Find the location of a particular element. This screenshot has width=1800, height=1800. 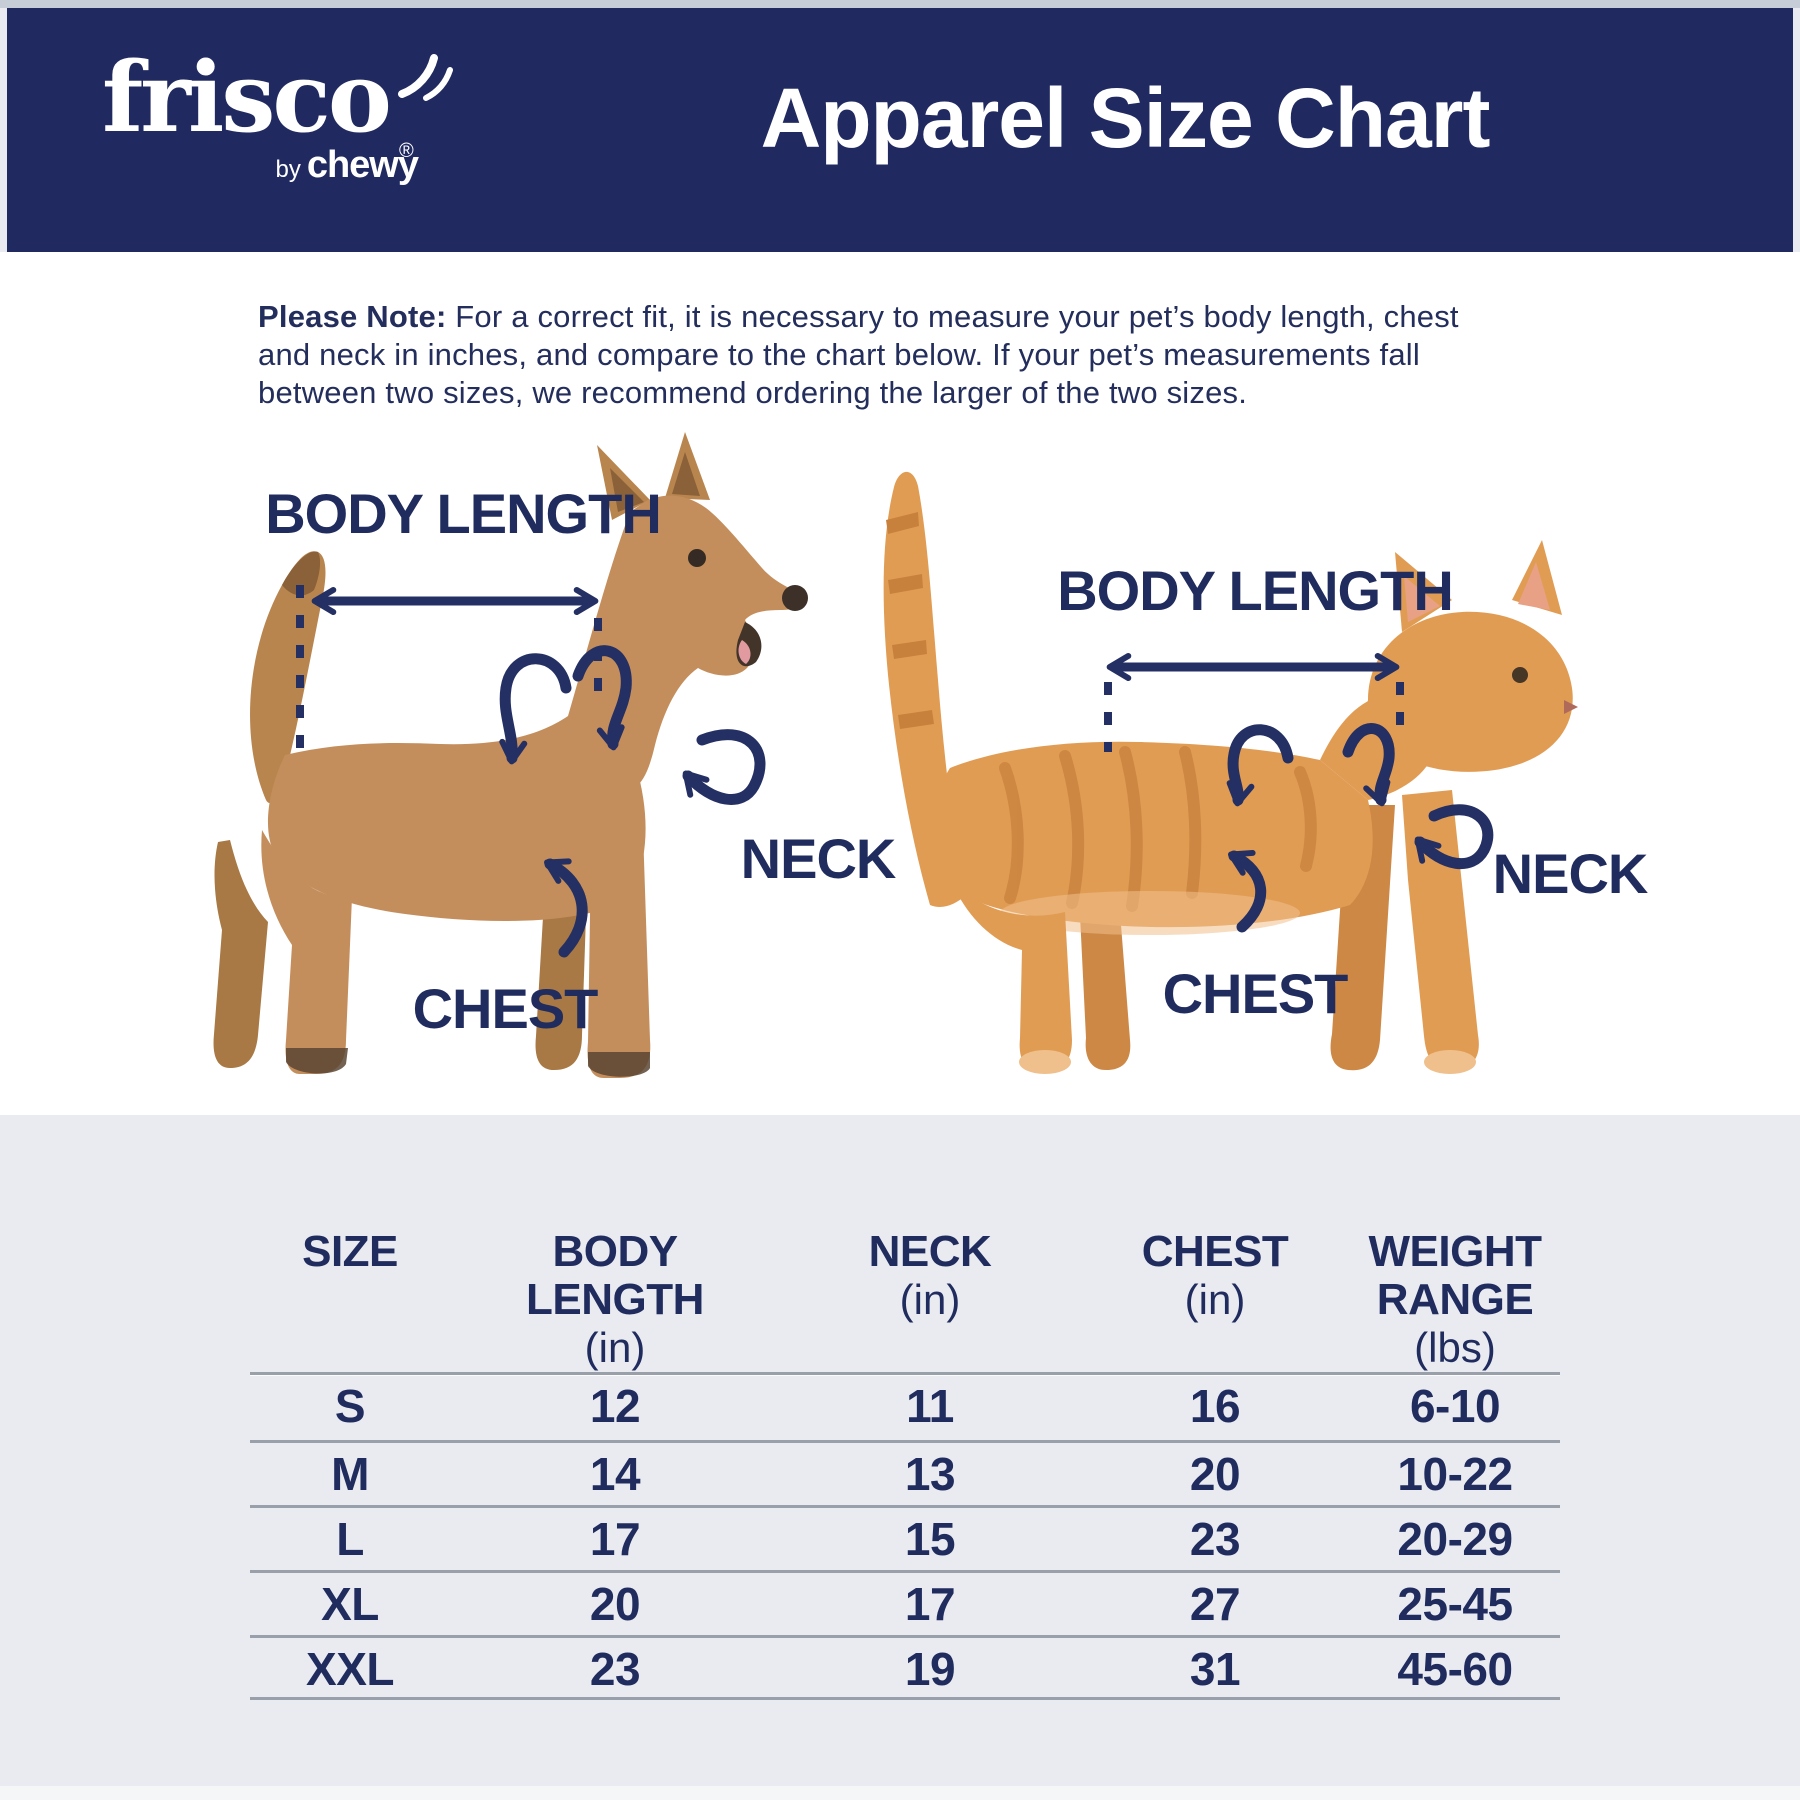

cat-chest-arrow is located at coordinates (1247, 891).